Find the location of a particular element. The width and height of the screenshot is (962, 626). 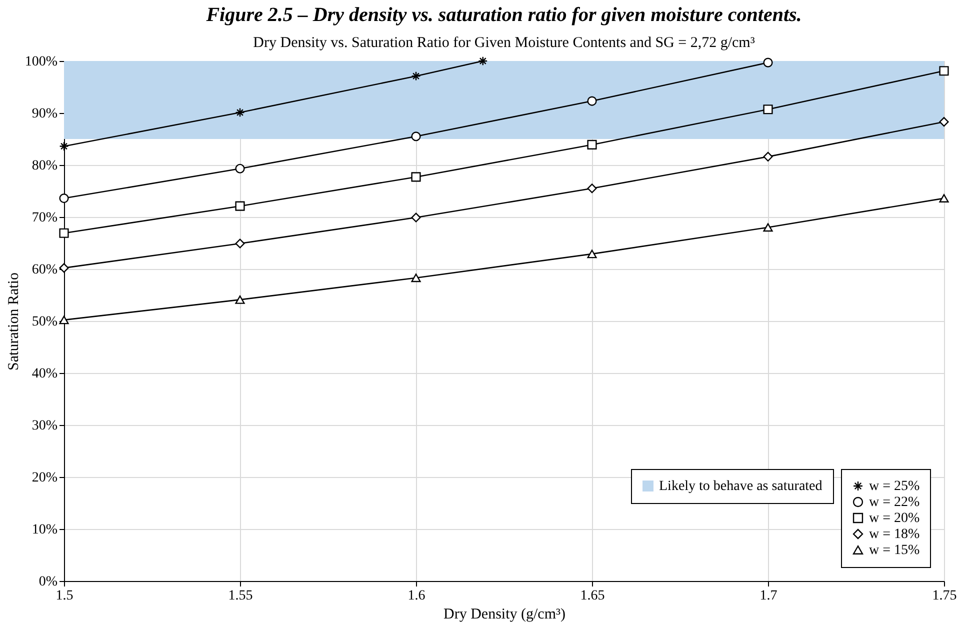

y-tick-label: 50% is located at coordinates (45, 322).